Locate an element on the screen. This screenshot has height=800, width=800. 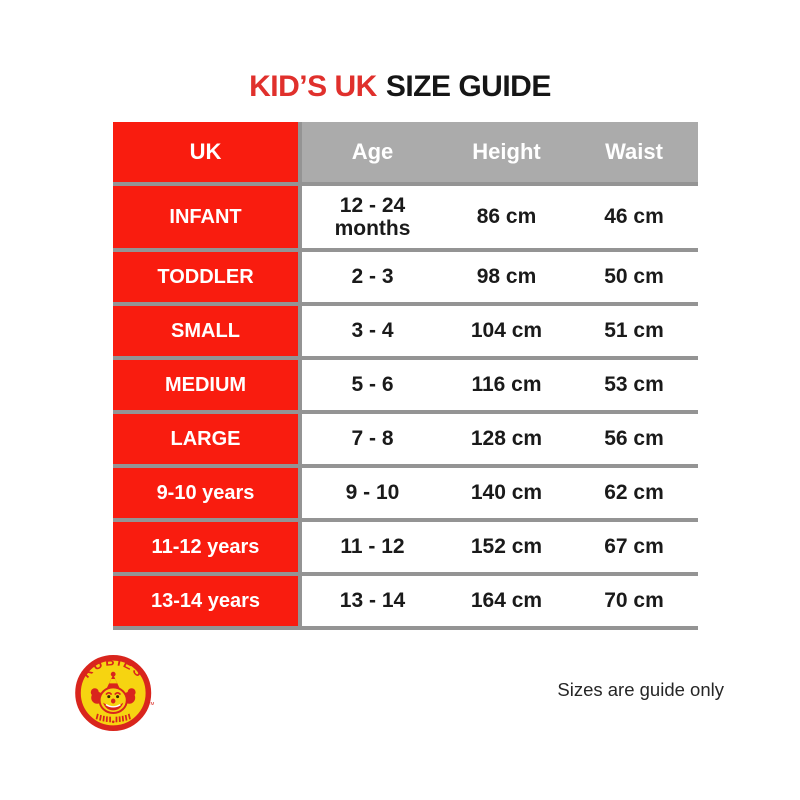
uk-cell: 9-10 years is located at coordinates (207, 492).